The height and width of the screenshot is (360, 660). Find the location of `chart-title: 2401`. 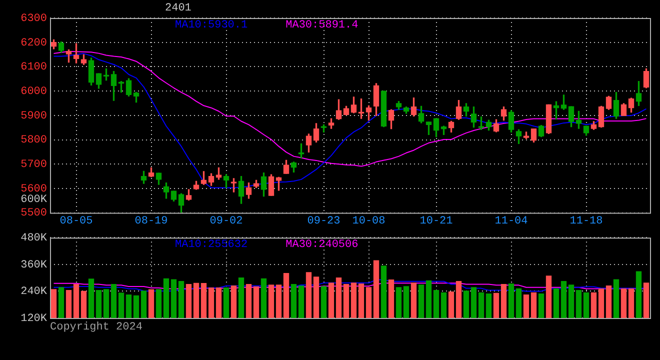

chart-title: 2401 is located at coordinates (178, 8).